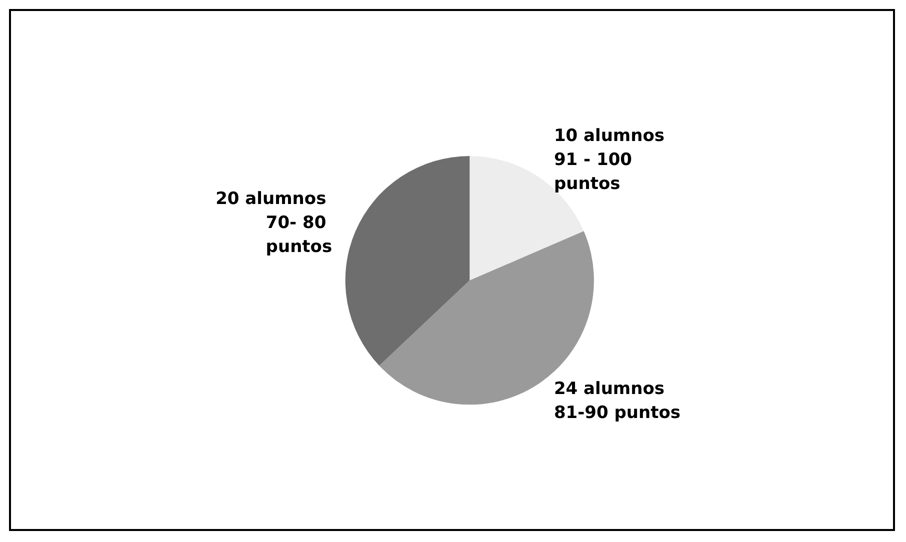 The image size is (906, 542). What do you see at coordinates (274, 223) in the screenshot?
I see `slice-label: 20 alumnos 70- 80 puntos` at bounding box center [274, 223].